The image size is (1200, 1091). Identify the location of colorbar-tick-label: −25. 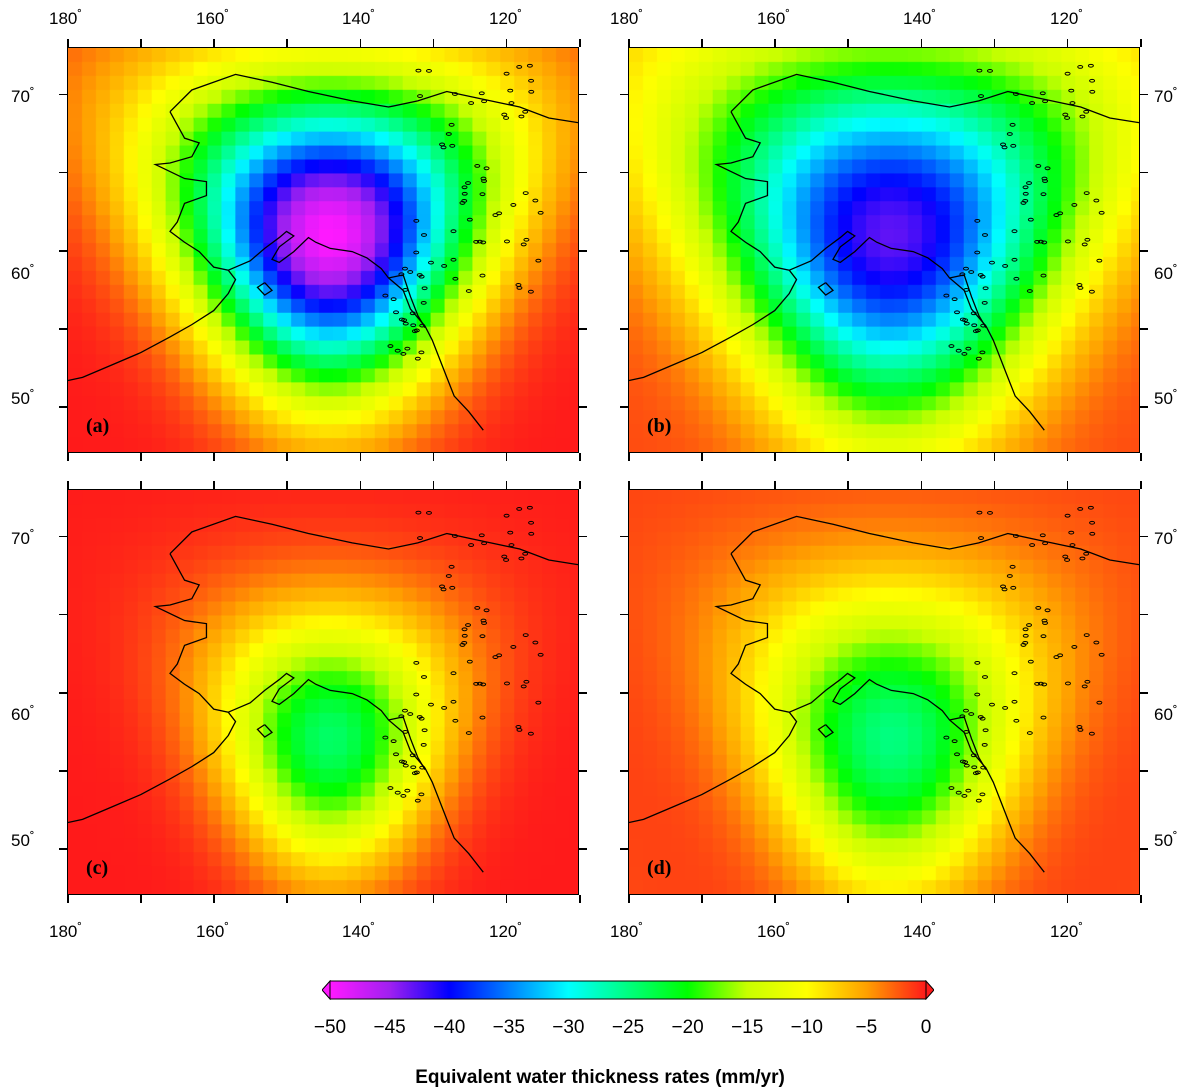
(628, 1027).